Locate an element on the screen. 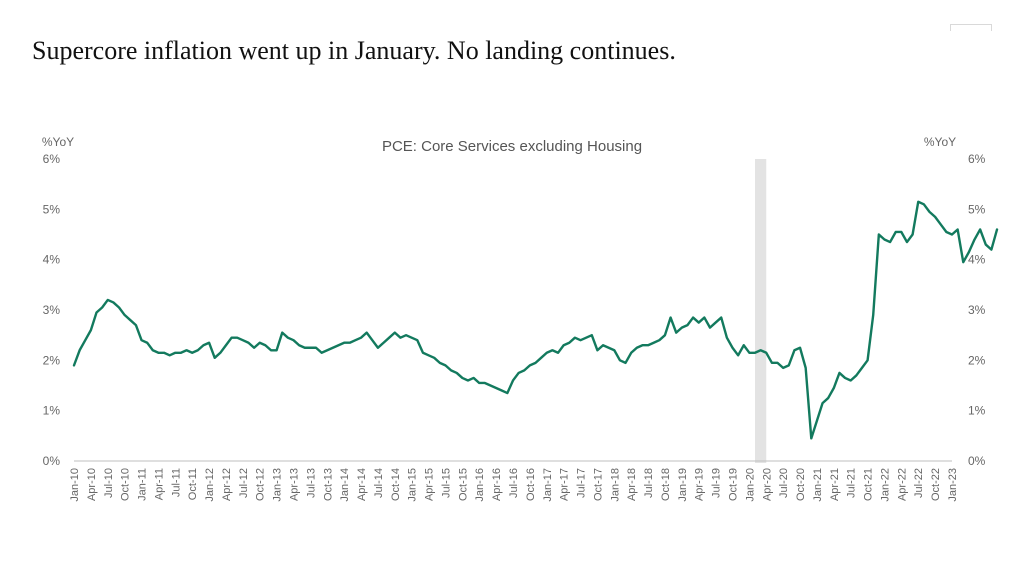 The height and width of the screenshot is (576, 1024). x-tick-label: Jul-19 is located at coordinates (717, 483).